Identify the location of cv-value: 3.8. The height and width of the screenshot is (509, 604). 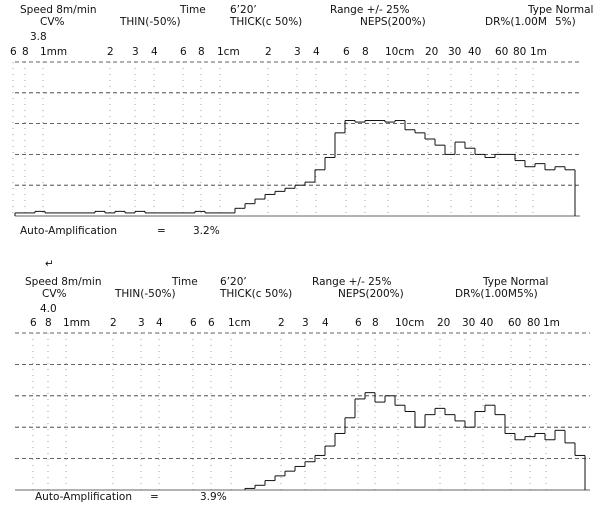
(38, 37).